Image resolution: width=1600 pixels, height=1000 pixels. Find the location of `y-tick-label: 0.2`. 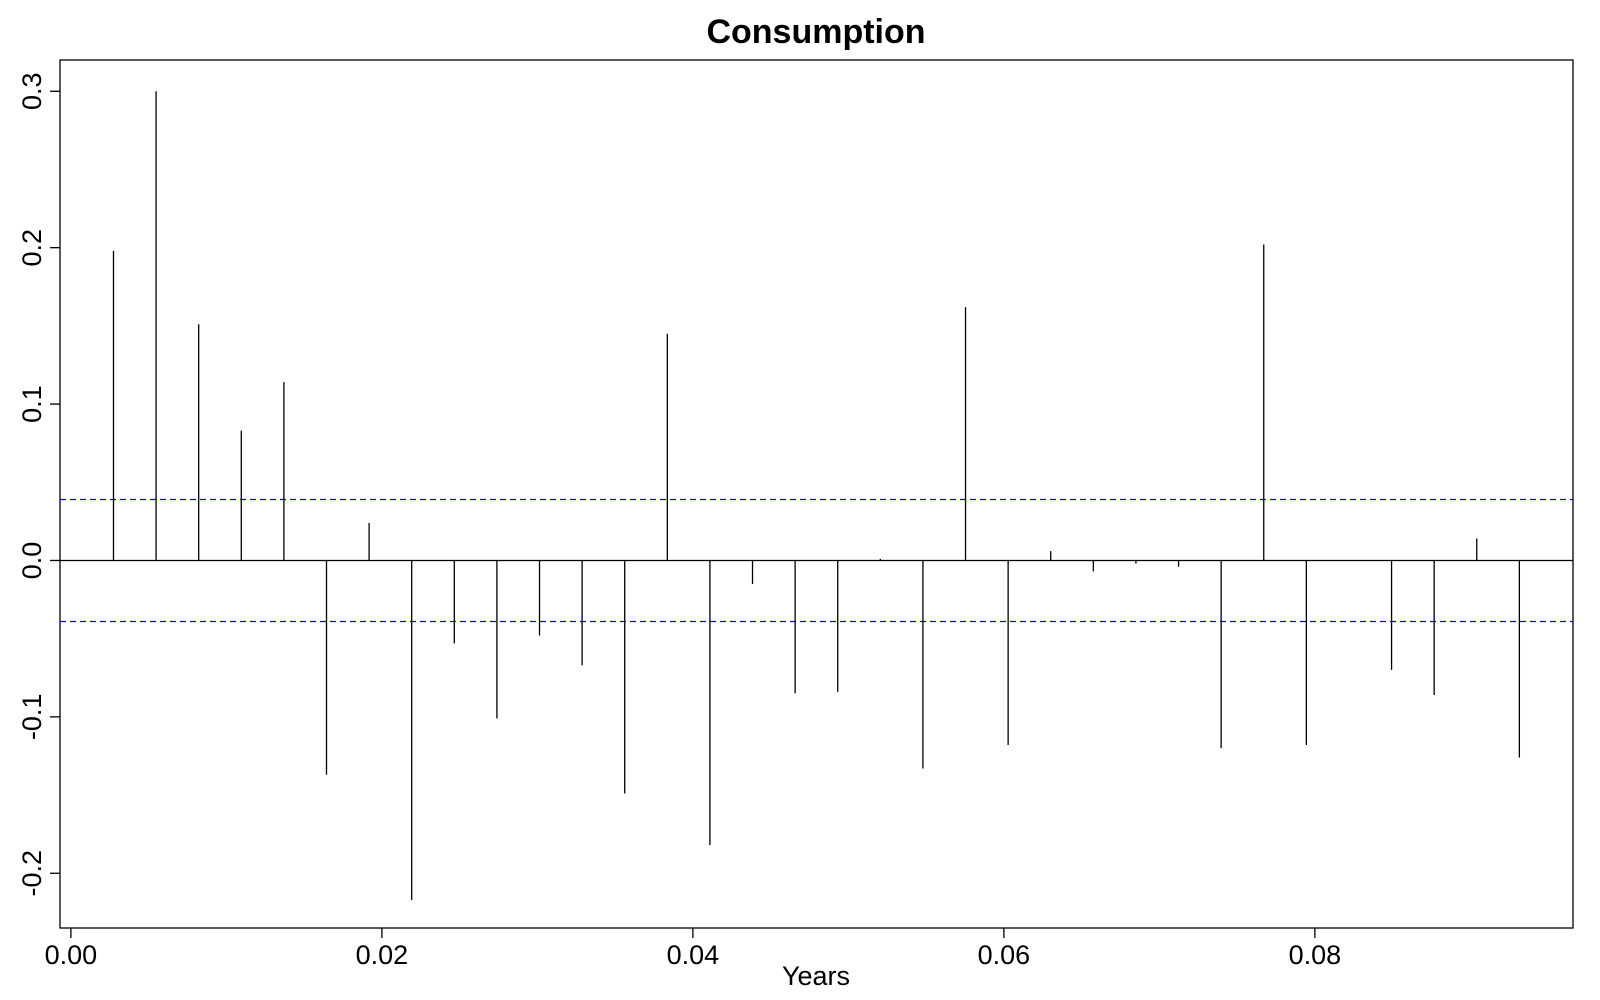

y-tick-label: 0.2 is located at coordinates (32, 248).